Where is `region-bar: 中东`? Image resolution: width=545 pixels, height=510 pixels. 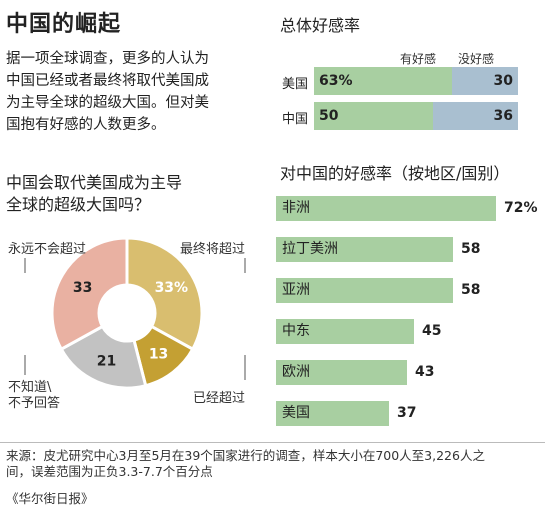
region-bar: 中东 is located at coordinates (345, 331).